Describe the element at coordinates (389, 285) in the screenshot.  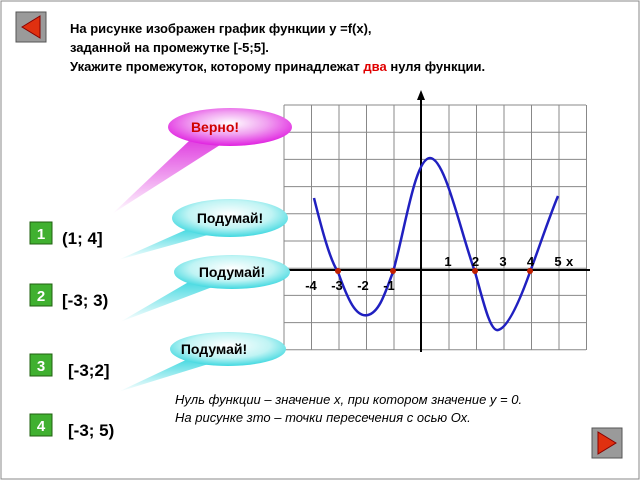
I see `x-tick-label: -1` at that location.